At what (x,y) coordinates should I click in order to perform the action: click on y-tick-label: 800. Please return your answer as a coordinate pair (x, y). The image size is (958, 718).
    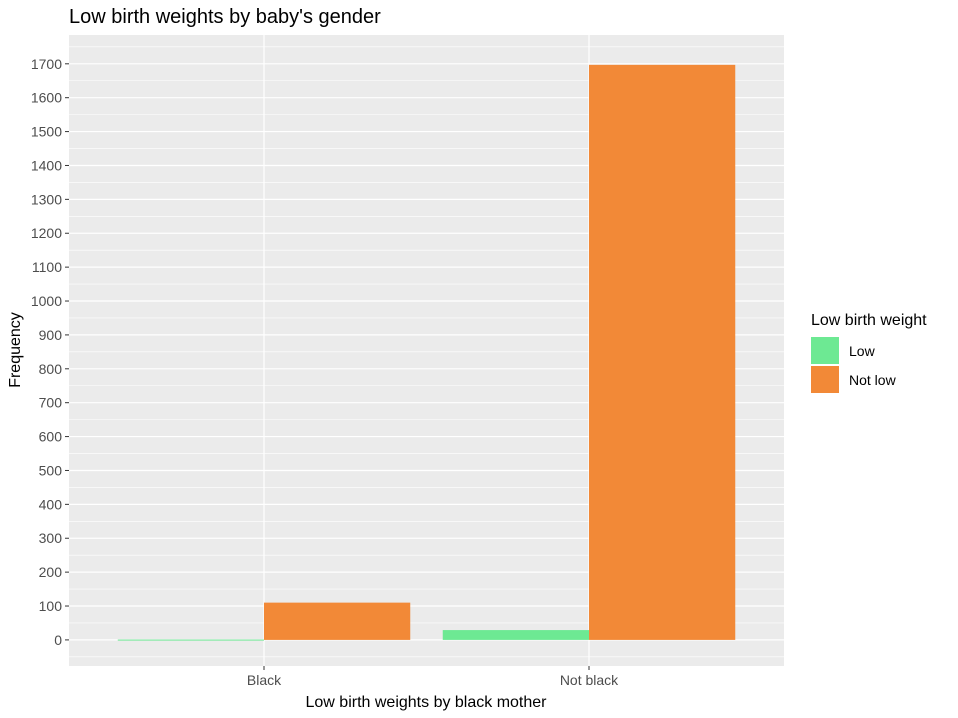
    Looking at the image, I should click on (51, 369).